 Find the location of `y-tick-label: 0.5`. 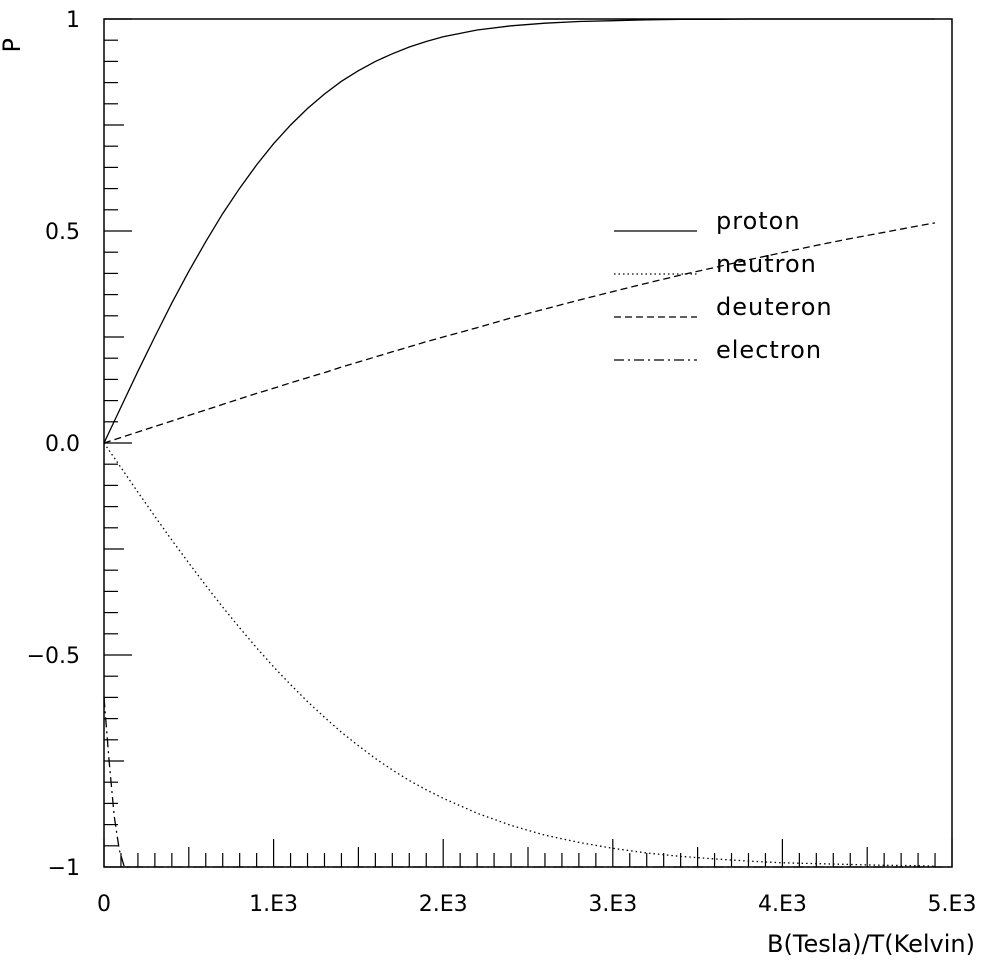

y-tick-label: 0.5 is located at coordinates (62, 232).